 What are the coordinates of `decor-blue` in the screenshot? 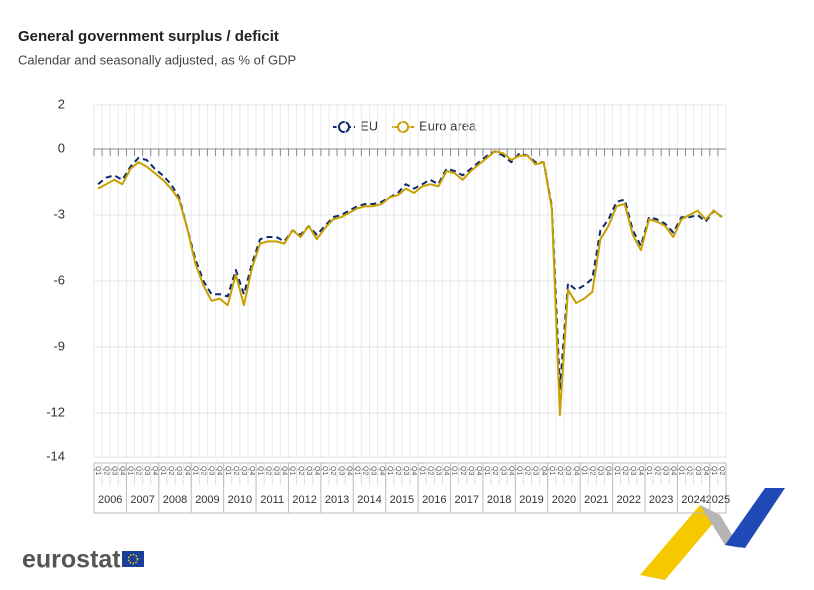 It's located at (755, 518).